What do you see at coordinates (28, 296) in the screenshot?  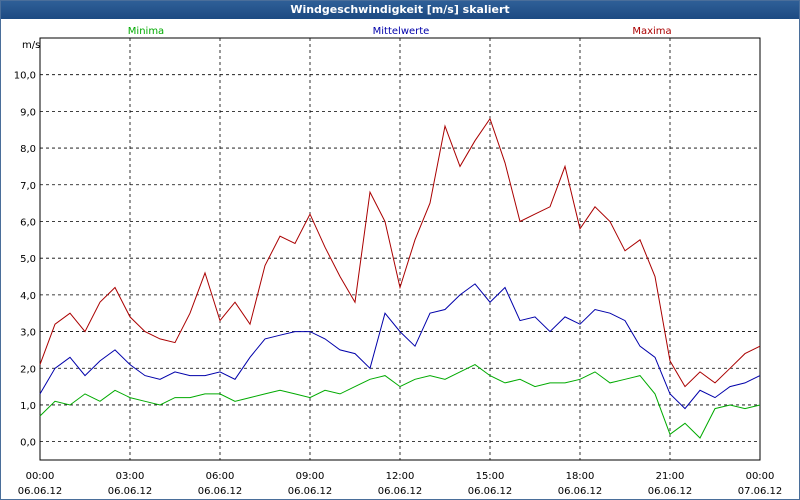 I see `y-tick-label: 4,0` at bounding box center [28, 296].